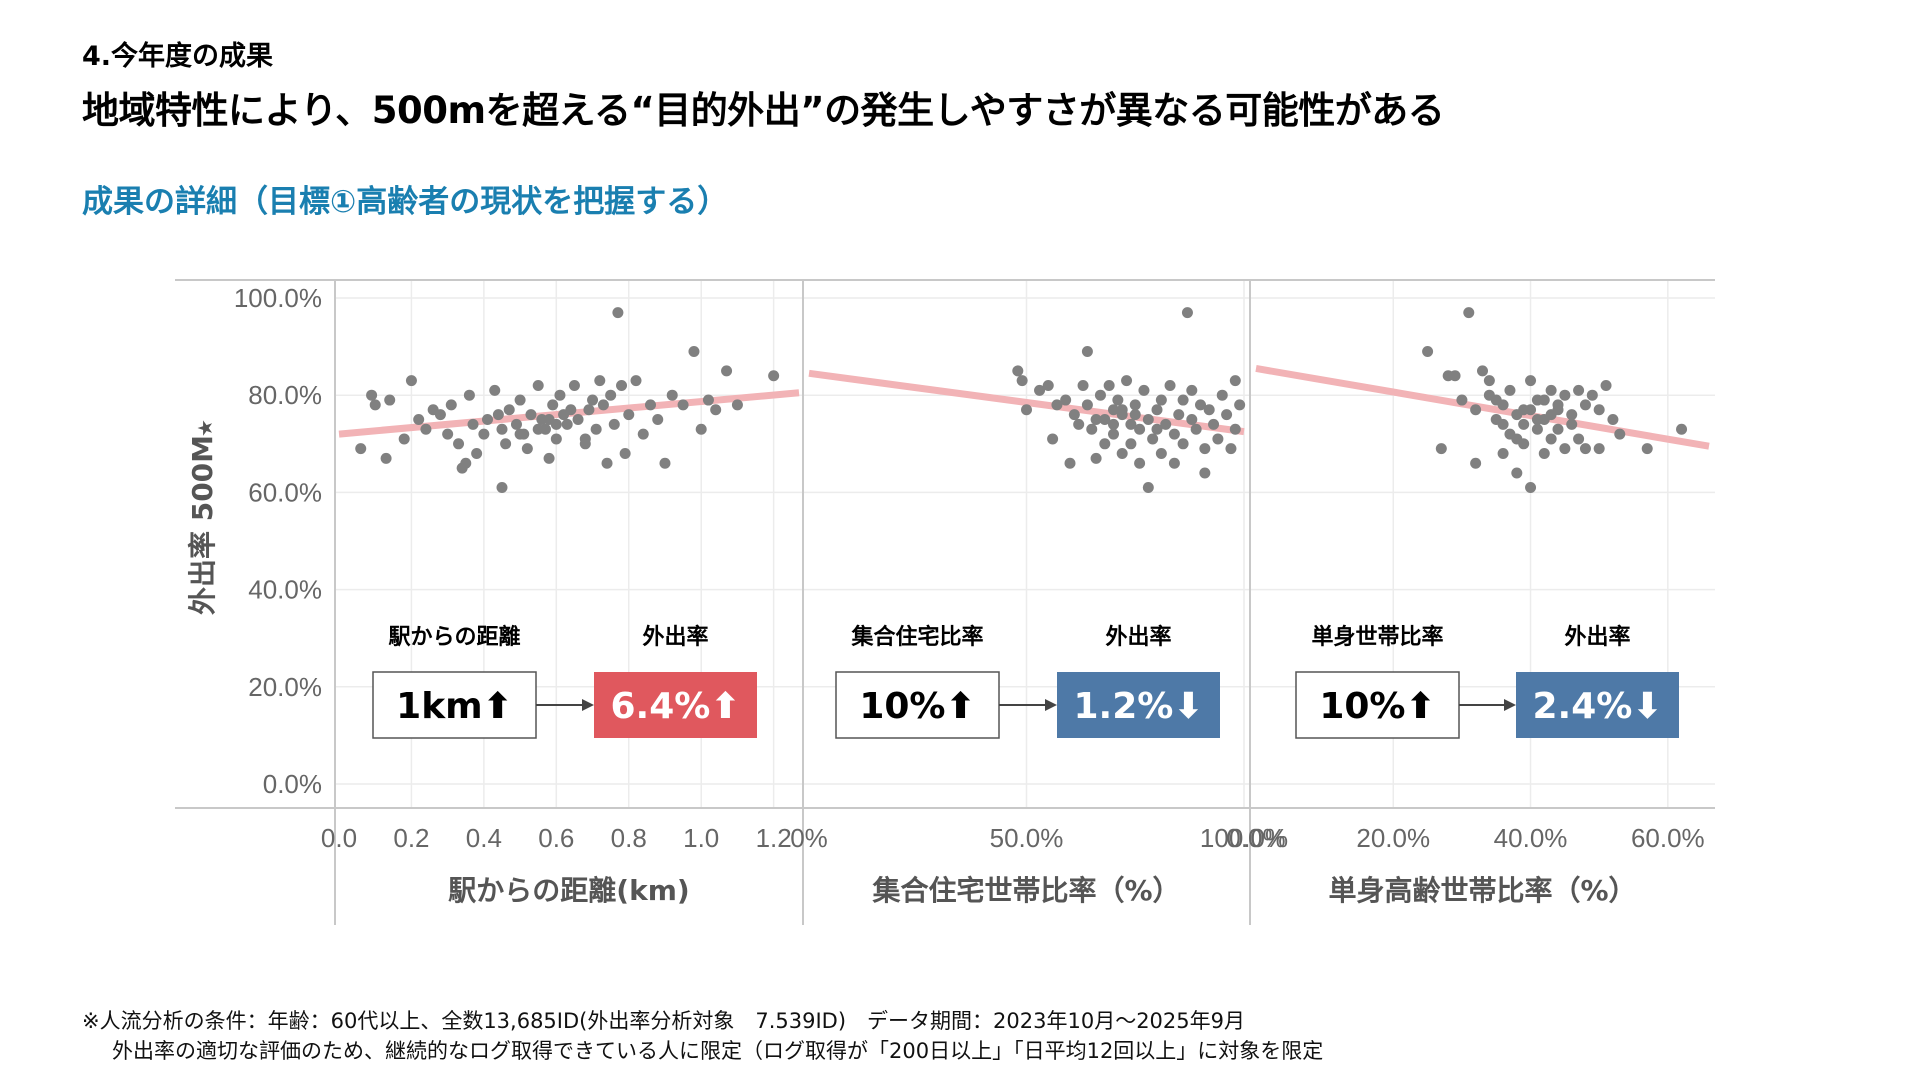  Describe the element at coordinates (564, 681) in the screenshot. I see `callout-1: 駅からの距離 外出率 1km⬆ 6.4%⬆` at that location.